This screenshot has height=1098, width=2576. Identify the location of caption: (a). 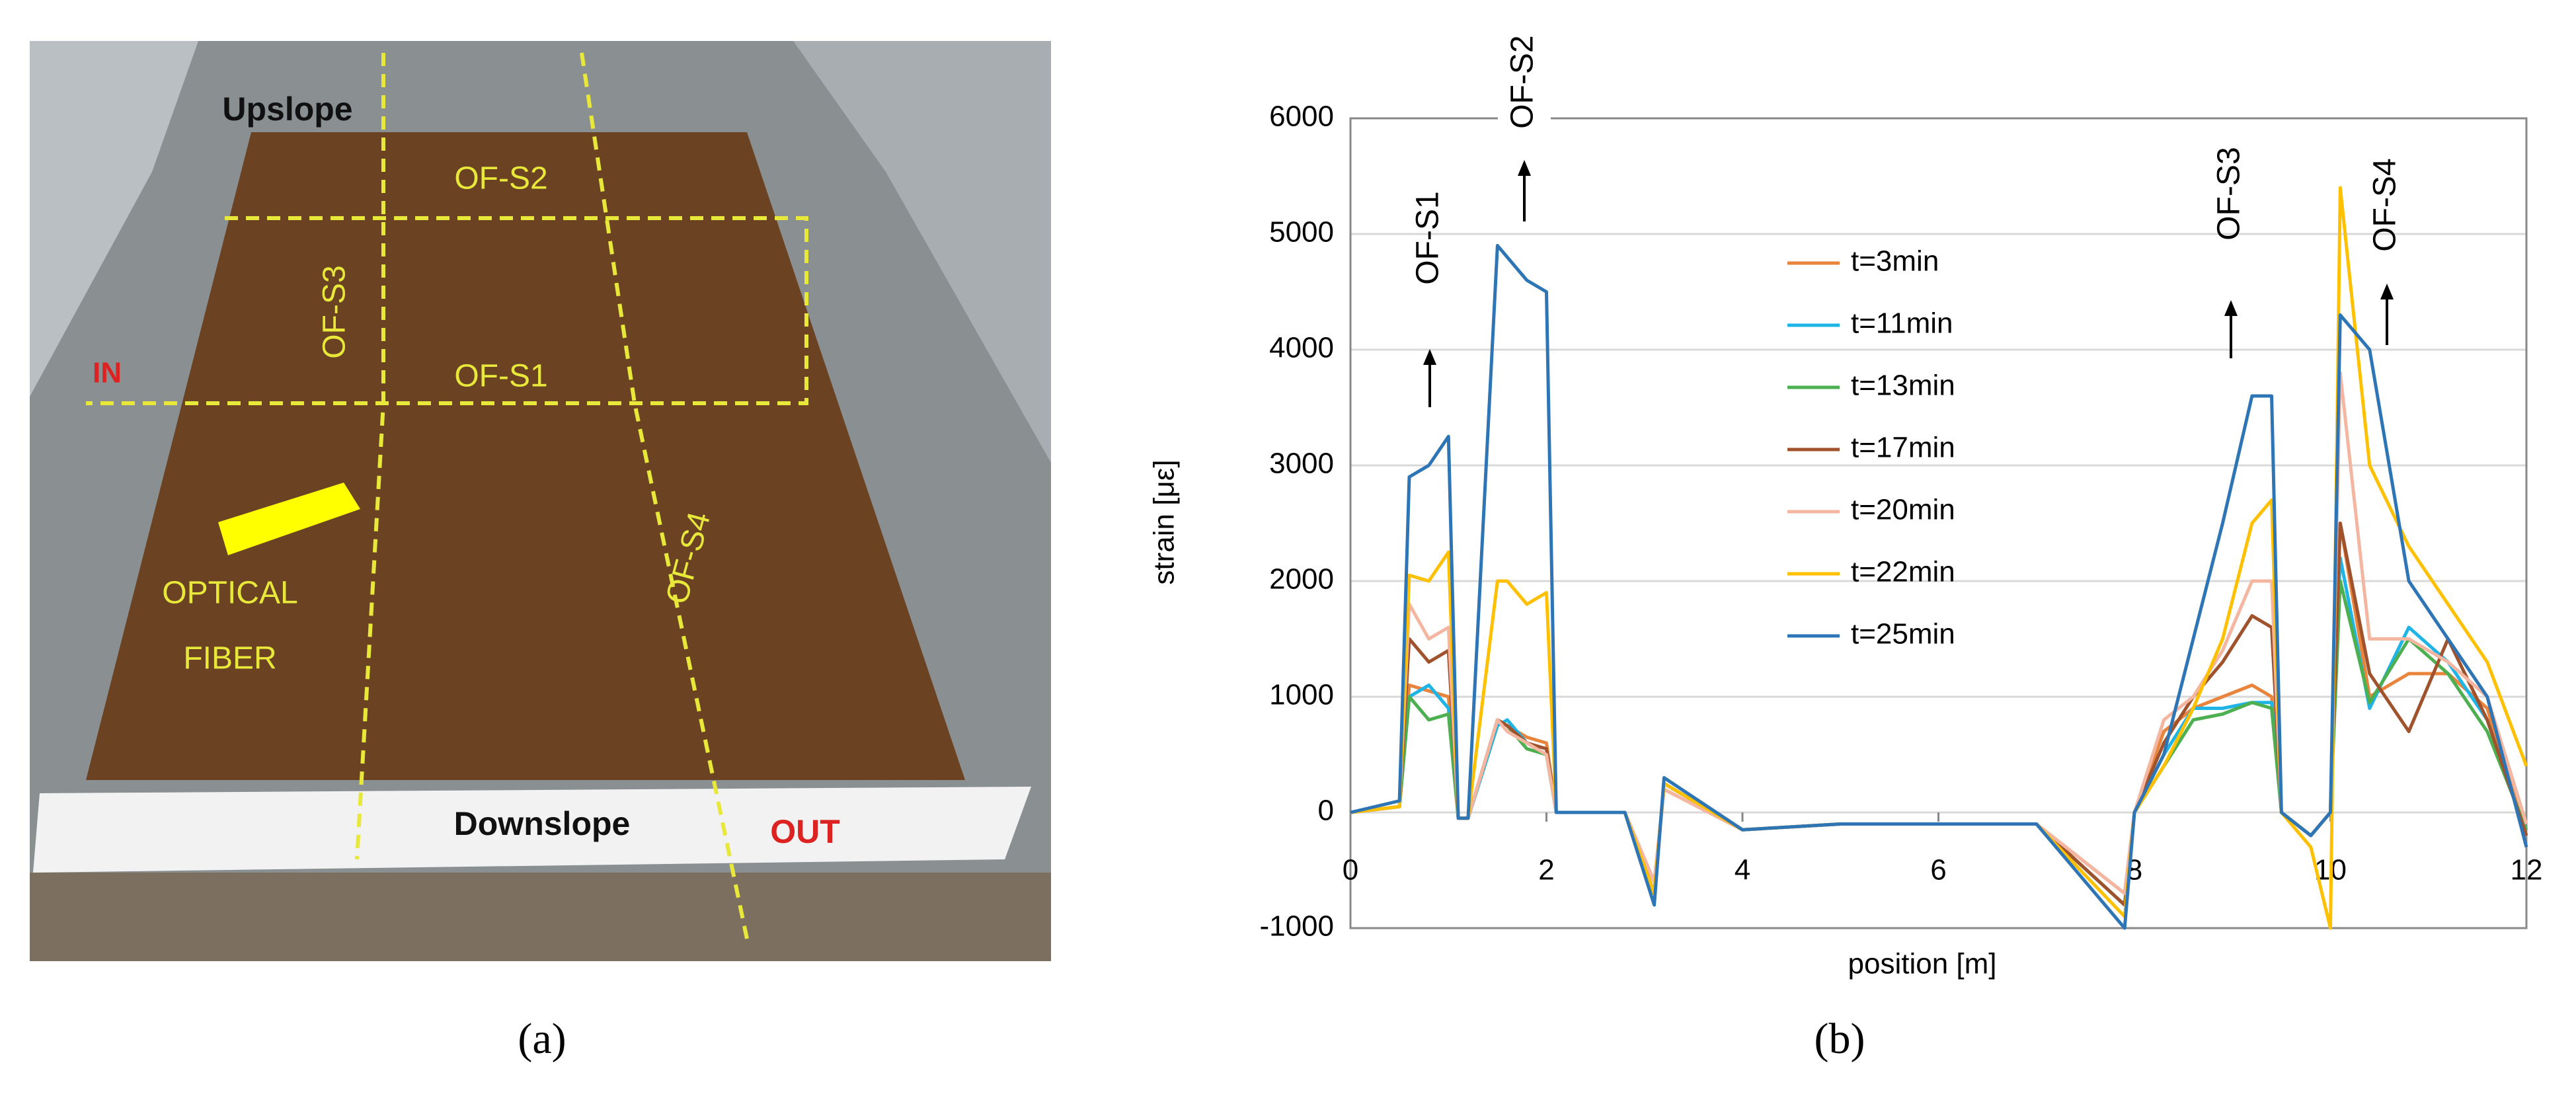
(542, 1039).